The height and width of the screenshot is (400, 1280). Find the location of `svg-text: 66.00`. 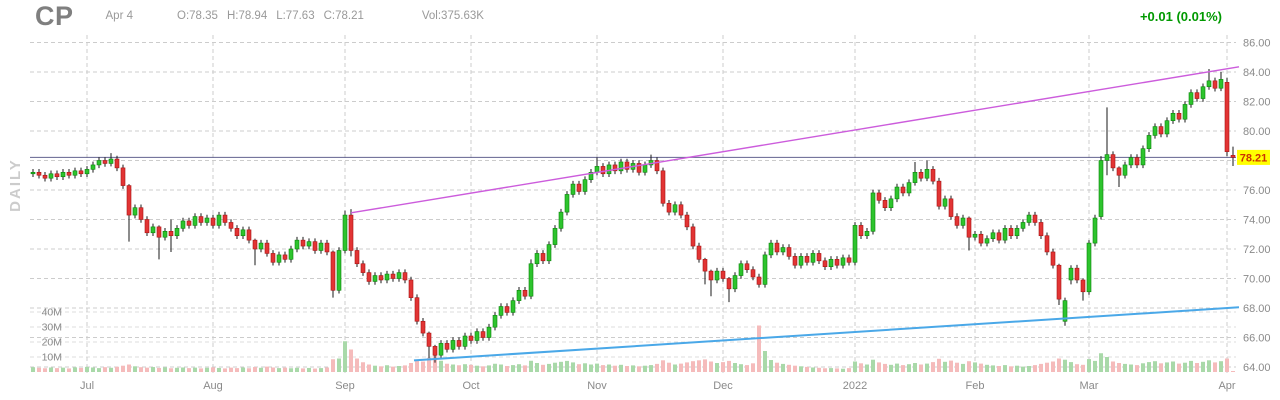

svg-text: 66.00 is located at coordinates (1257, 339).